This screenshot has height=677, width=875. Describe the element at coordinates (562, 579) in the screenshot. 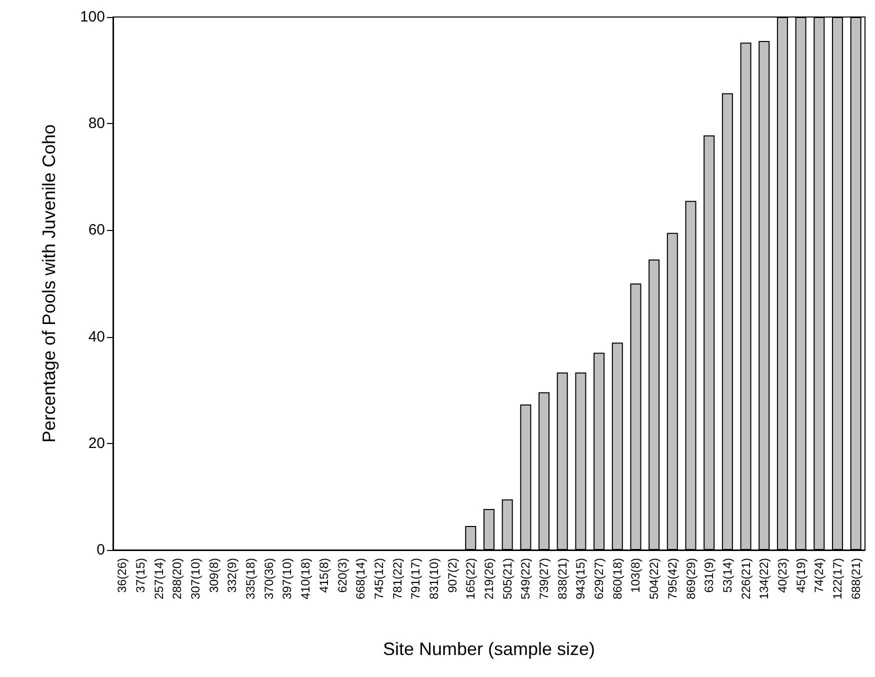

I see `x-tick-label: 838(21)` at that location.